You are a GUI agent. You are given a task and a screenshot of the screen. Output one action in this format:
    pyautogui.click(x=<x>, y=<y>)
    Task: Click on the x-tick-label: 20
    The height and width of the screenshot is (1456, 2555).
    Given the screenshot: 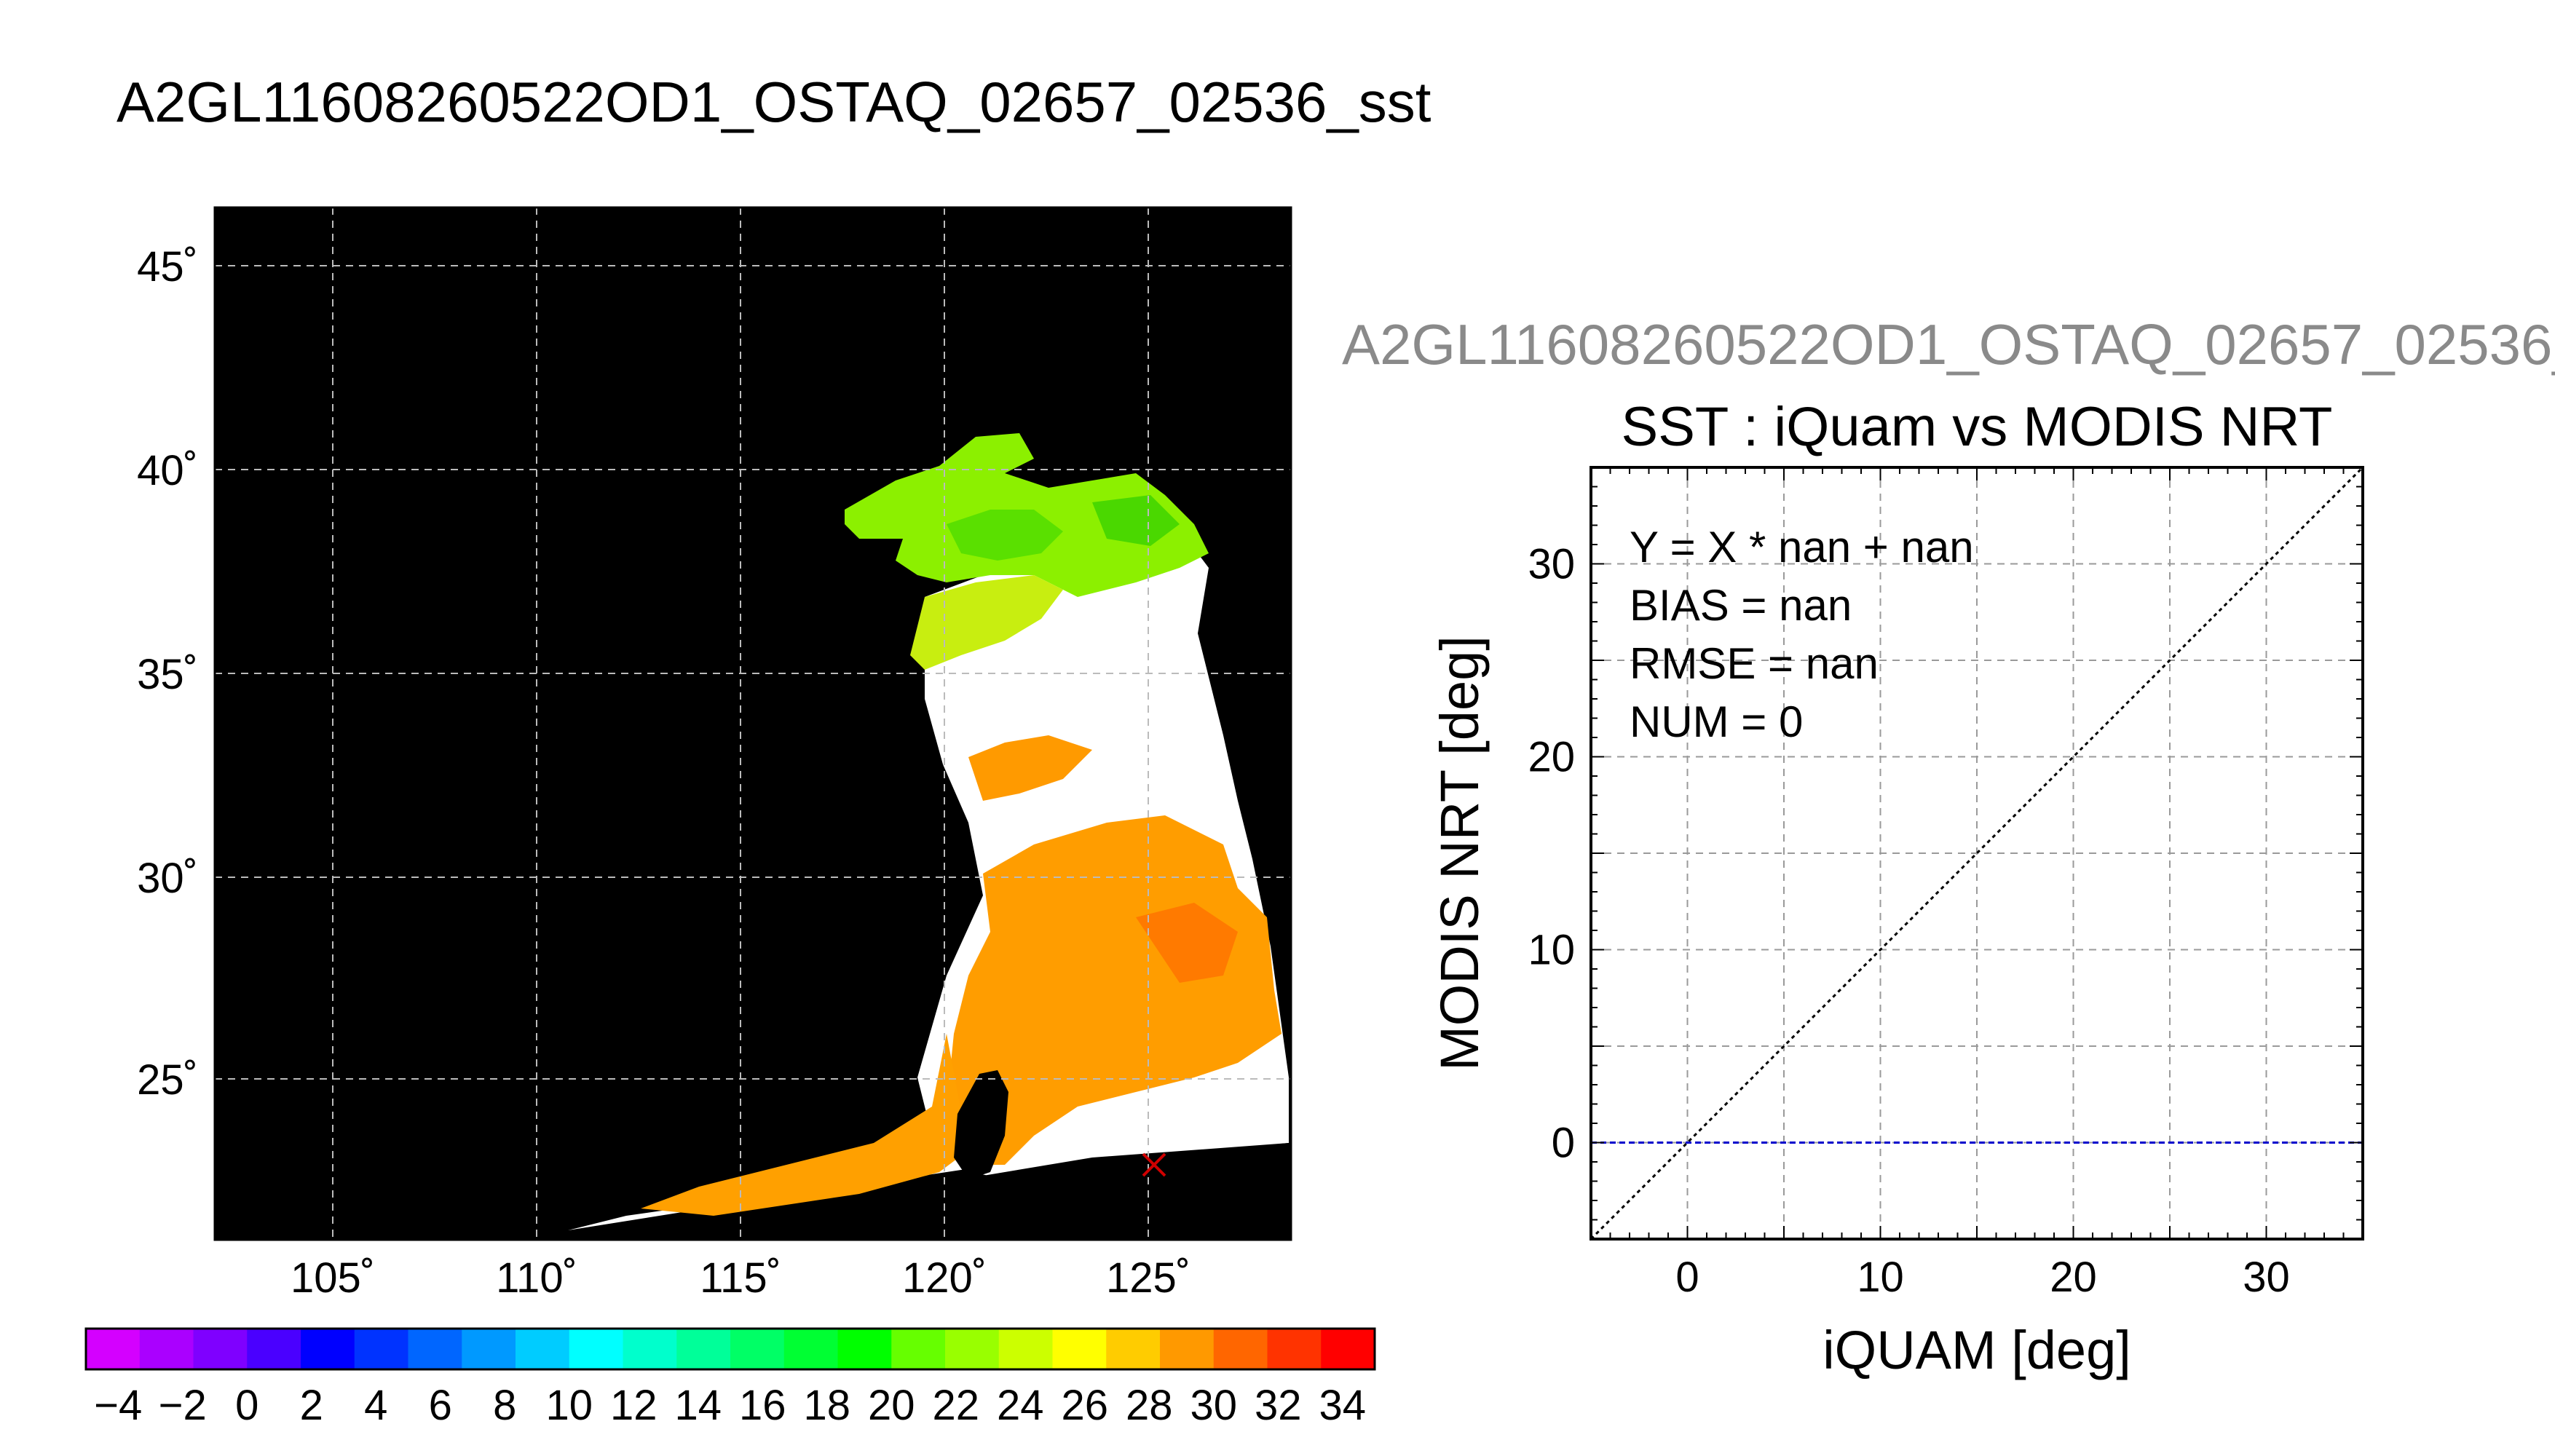 What is the action you would take?
    pyautogui.click(x=2073, y=1277)
    